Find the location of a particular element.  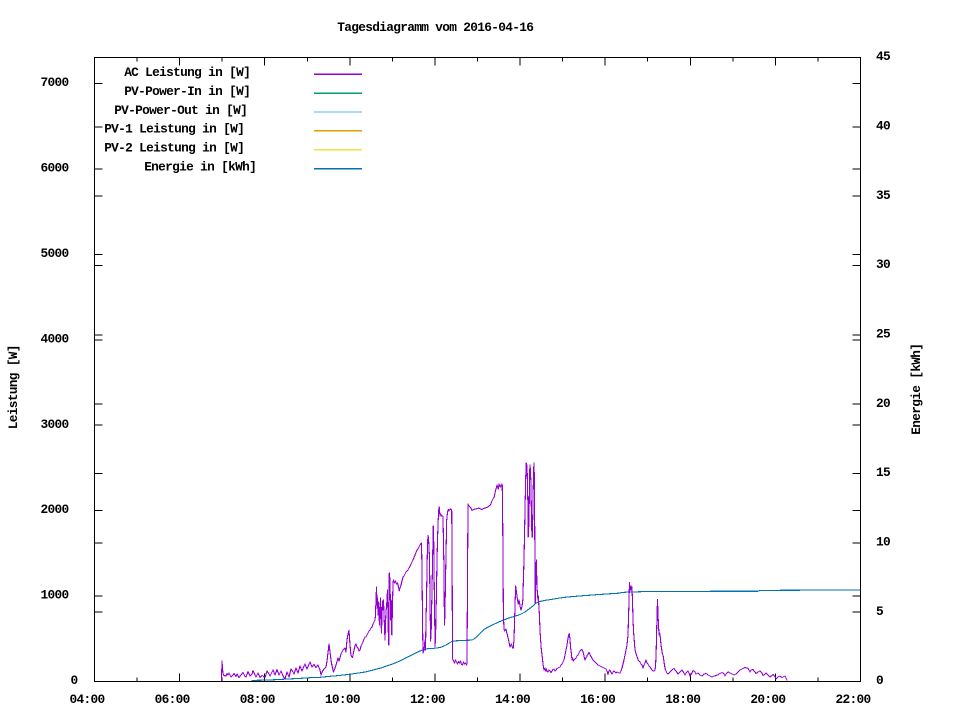

svg-text: 6000 is located at coordinates (55, 168).